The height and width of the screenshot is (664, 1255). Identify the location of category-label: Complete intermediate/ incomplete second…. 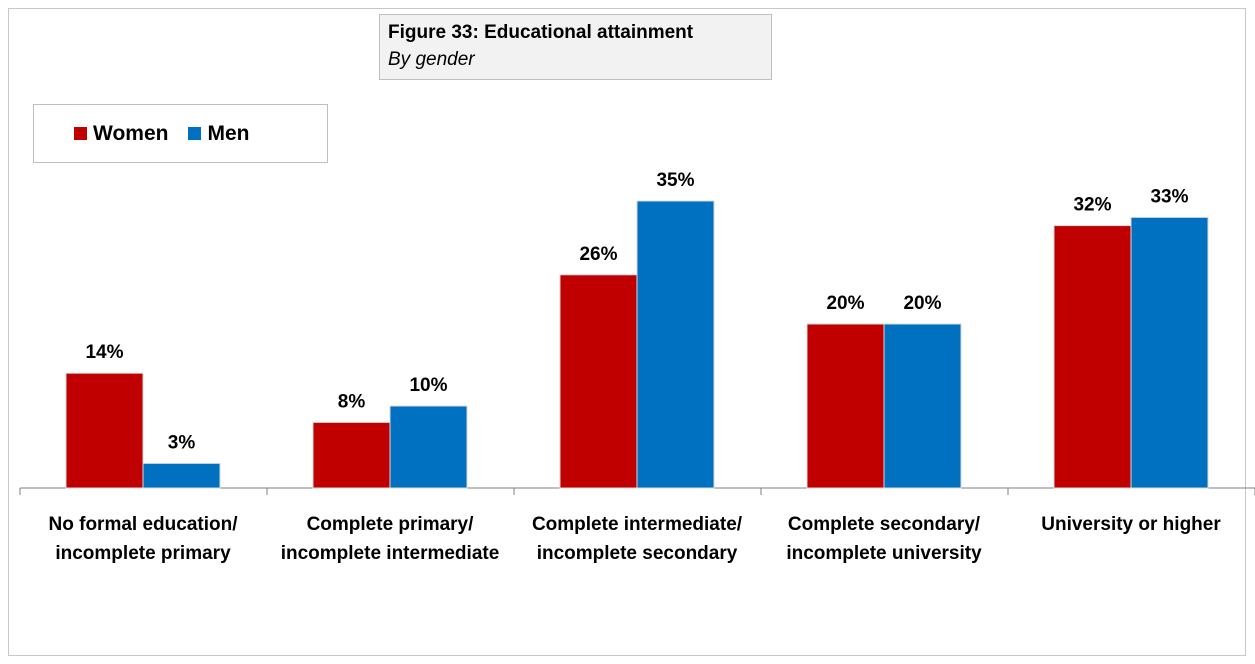
(637, 539).